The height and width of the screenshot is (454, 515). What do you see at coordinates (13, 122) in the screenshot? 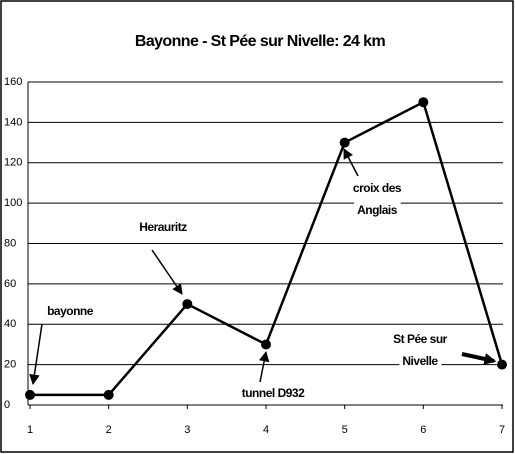
I see `y-tick-label: 140` at bounding box center [13, 122].